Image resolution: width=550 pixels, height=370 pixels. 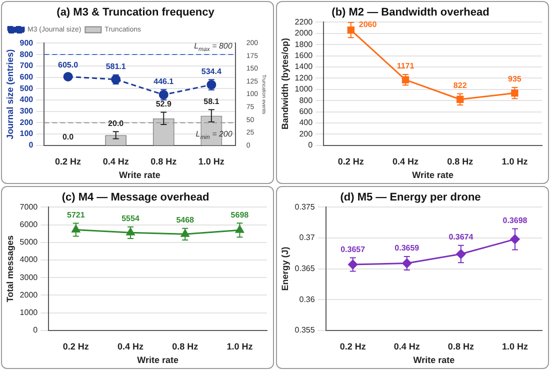 I want to click on data-label: 5698, so click(x=240, y=215).